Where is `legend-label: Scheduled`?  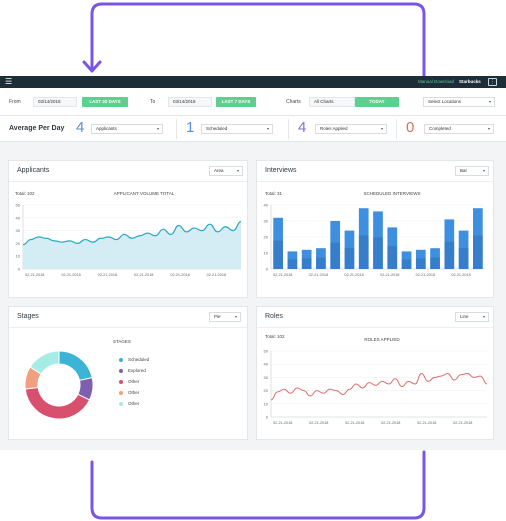 legend-label: Scheduled is located at coordinates (139, 359).